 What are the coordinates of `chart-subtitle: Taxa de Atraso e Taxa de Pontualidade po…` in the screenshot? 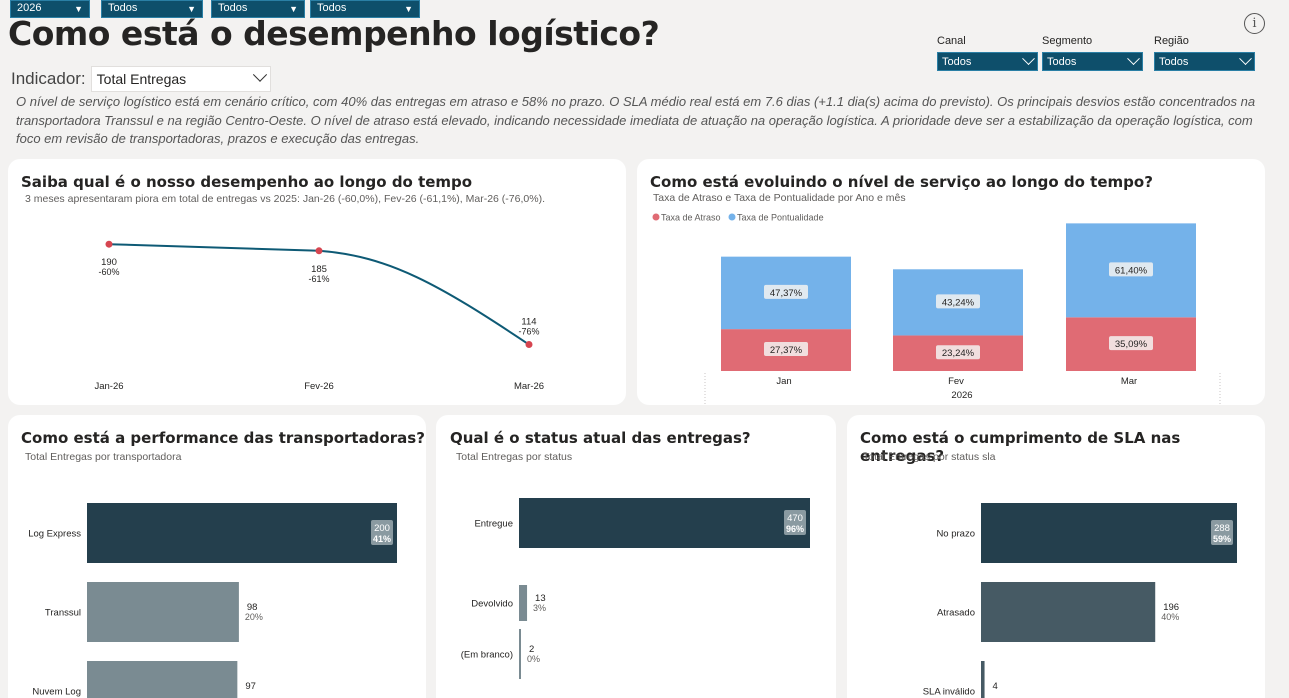 It's located at (779, 198).